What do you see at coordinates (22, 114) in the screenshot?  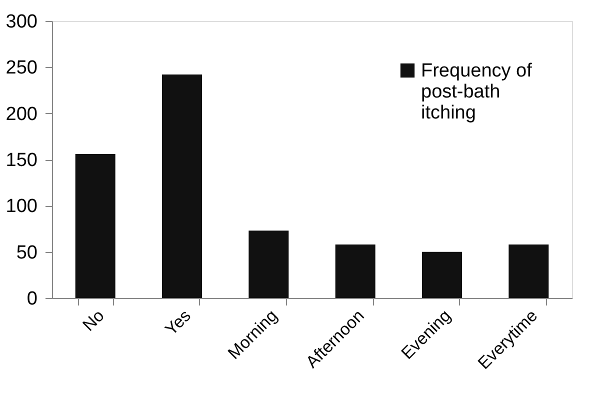 I see `y-tick-label: 200` at bounding box center [22, 114].